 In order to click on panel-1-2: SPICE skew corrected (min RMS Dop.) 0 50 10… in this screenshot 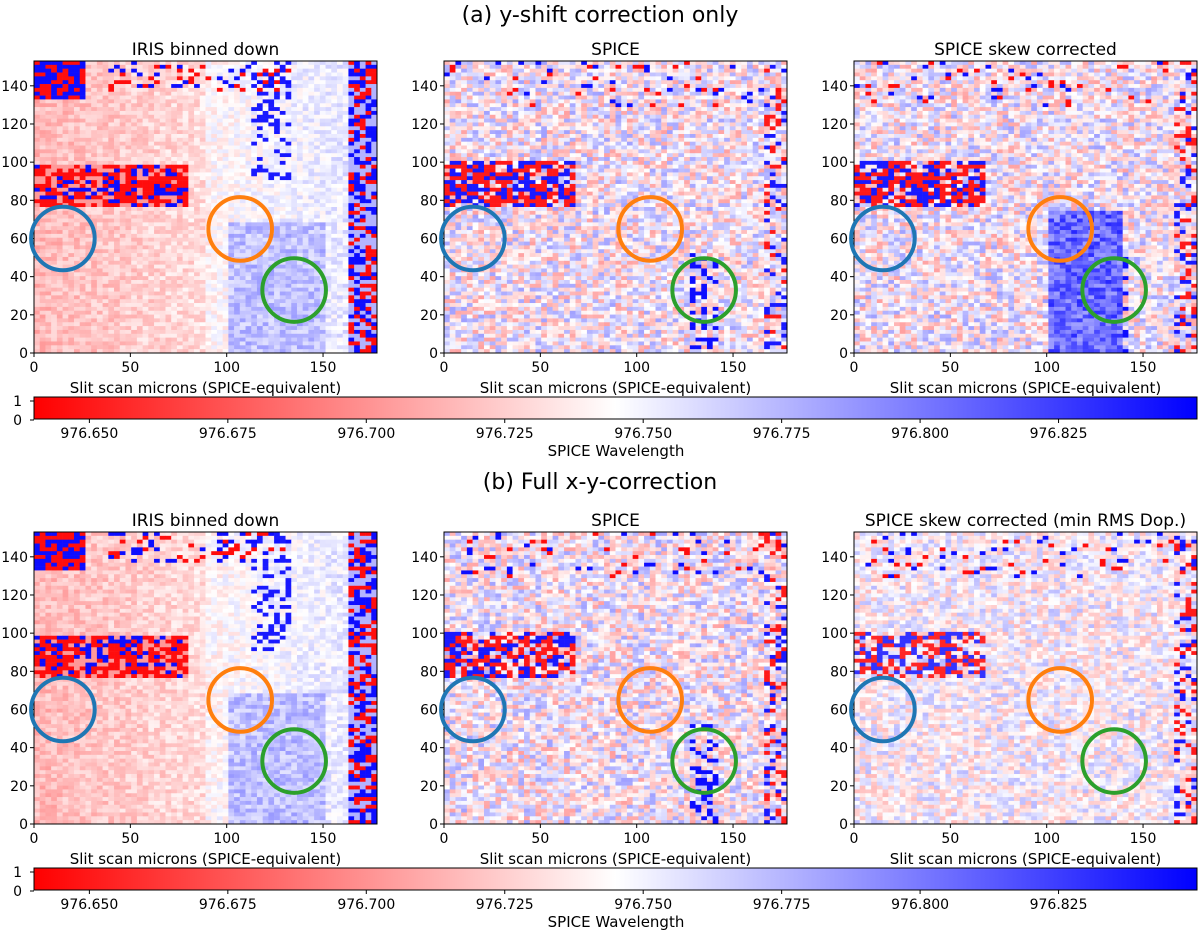, I will do `click(1009, 689)`.